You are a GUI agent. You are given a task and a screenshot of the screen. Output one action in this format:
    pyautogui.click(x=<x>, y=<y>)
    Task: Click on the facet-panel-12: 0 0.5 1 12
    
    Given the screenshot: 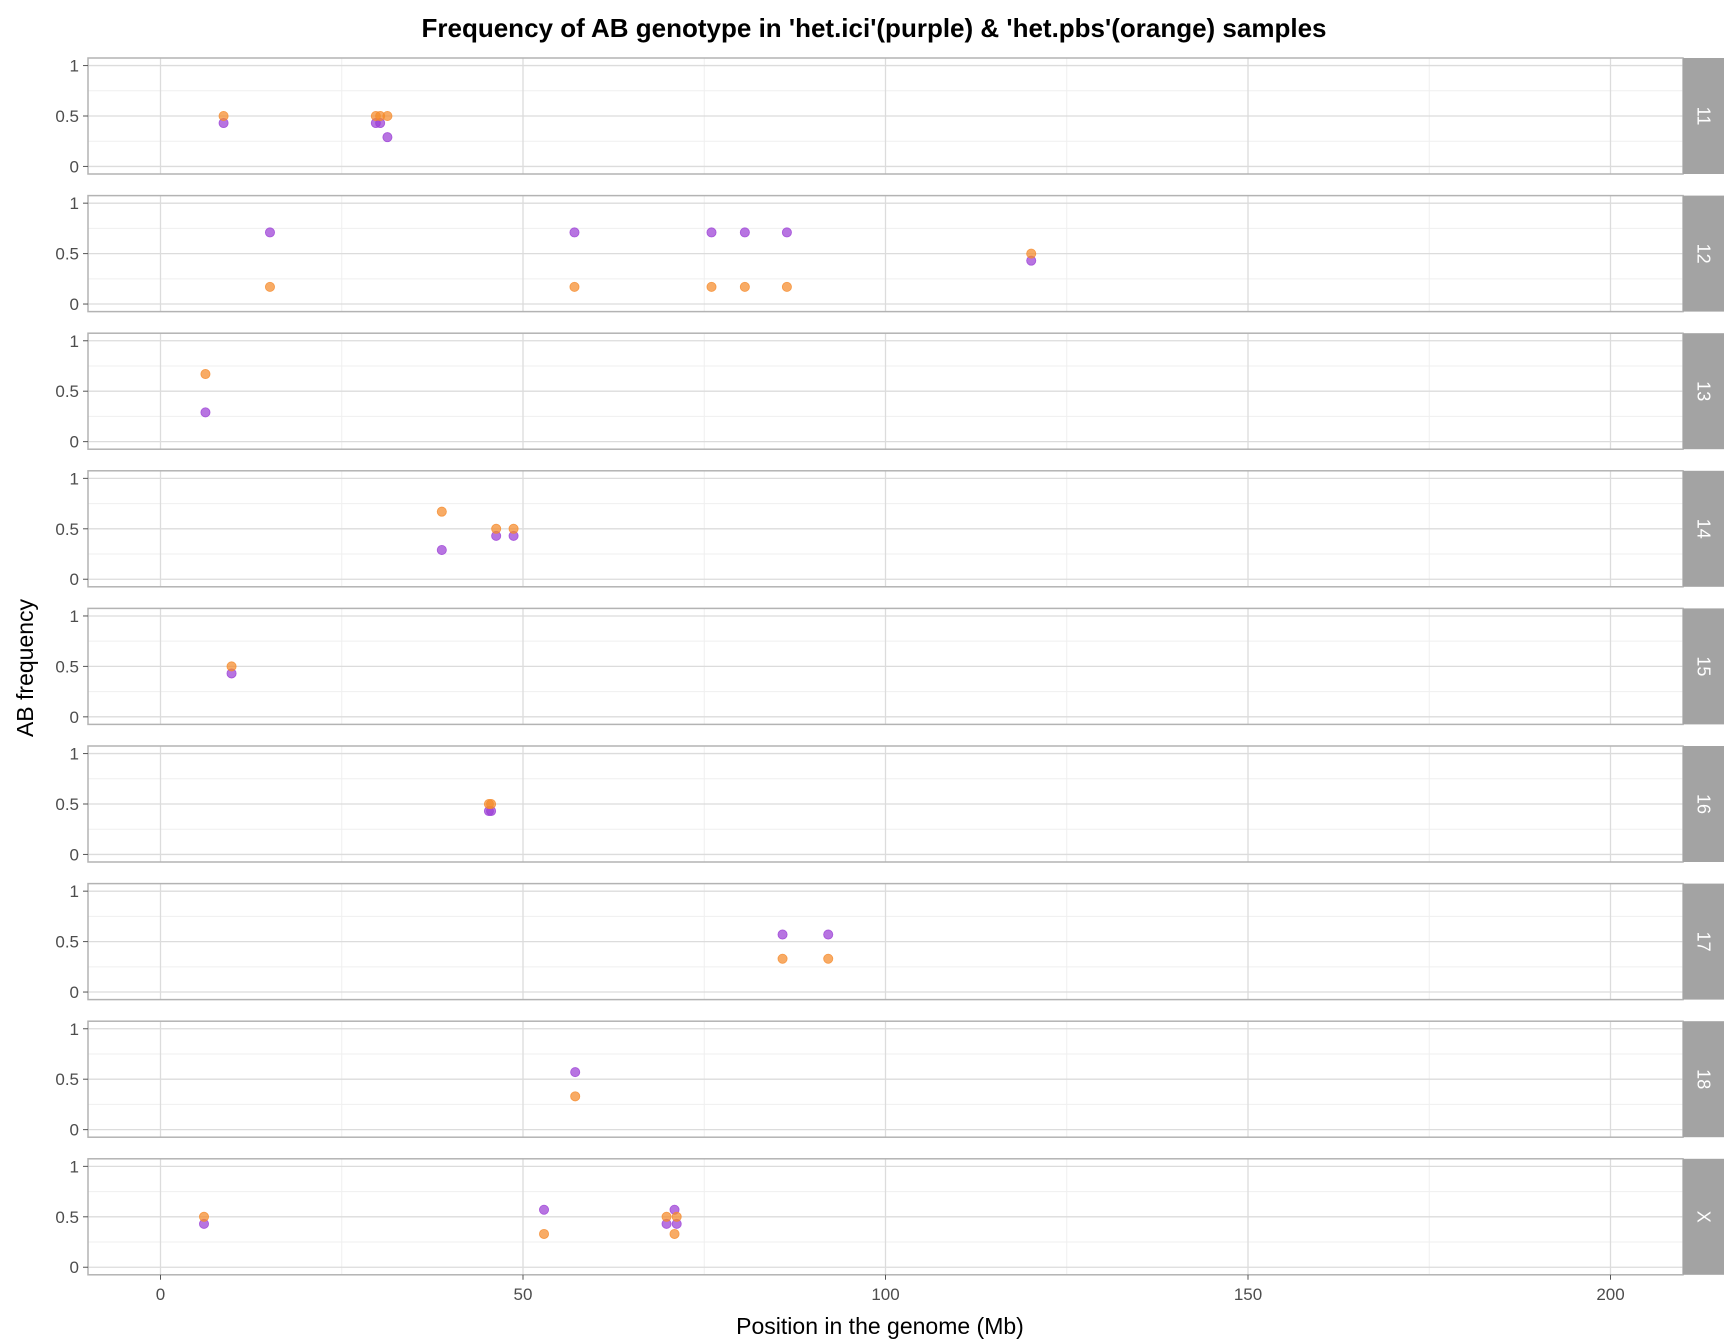 What is the action you would take?
    pyautogui.click(x=889, y=254)
    